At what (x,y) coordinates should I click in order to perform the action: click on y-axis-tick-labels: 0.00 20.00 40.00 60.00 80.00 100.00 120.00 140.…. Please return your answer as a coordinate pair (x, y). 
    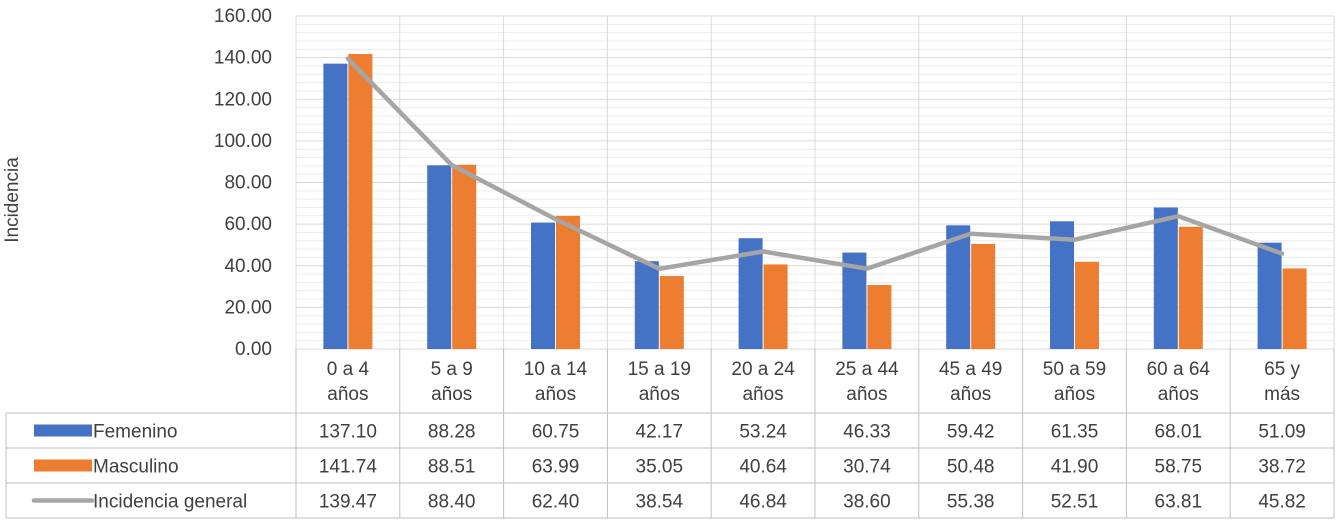
    Looking at the image, I should click on (243, 183).